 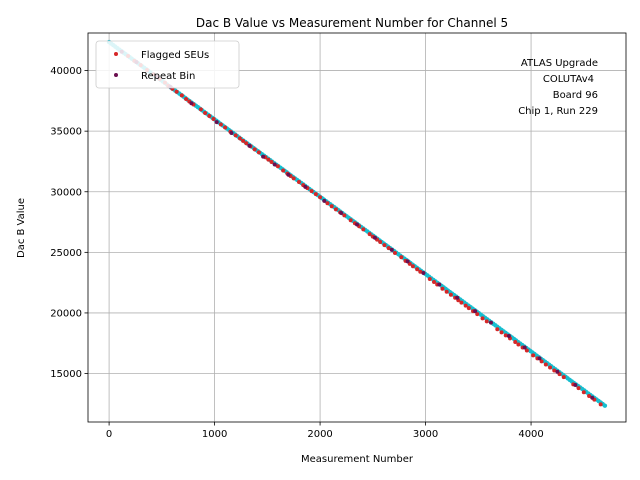 I want to click on y-tick-label: 20000, so click(x=66, y=313).